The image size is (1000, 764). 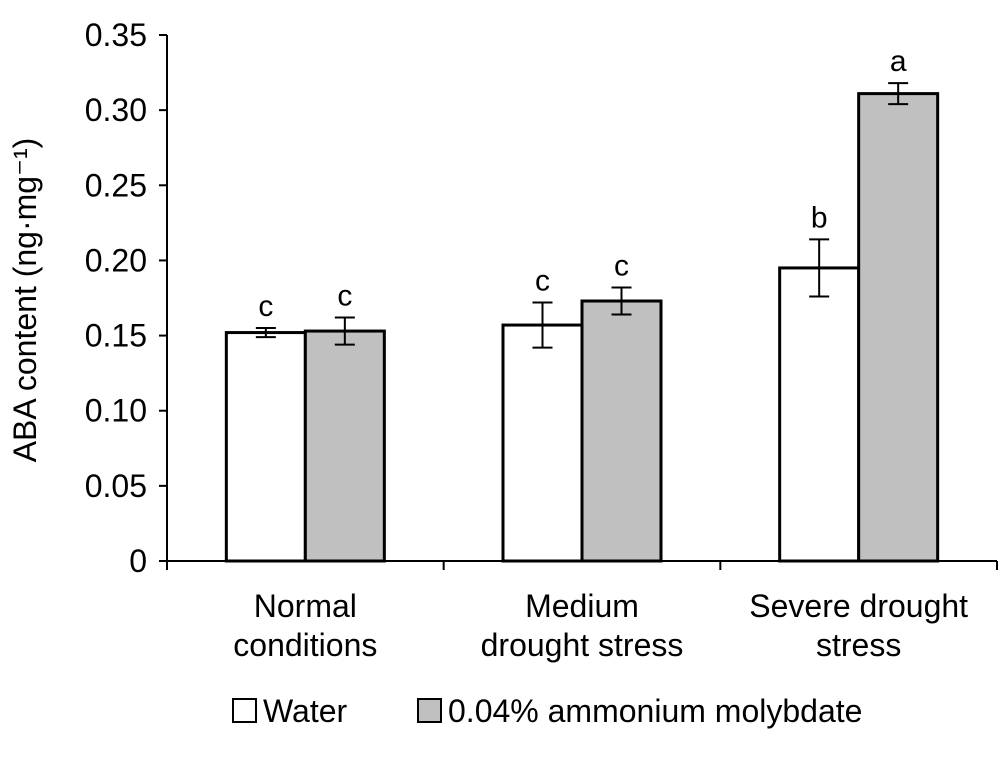 What do you see at coordinates (898, 61) in the screenshot?
I see `significance-letter: a` at bounding box center [898, 61].